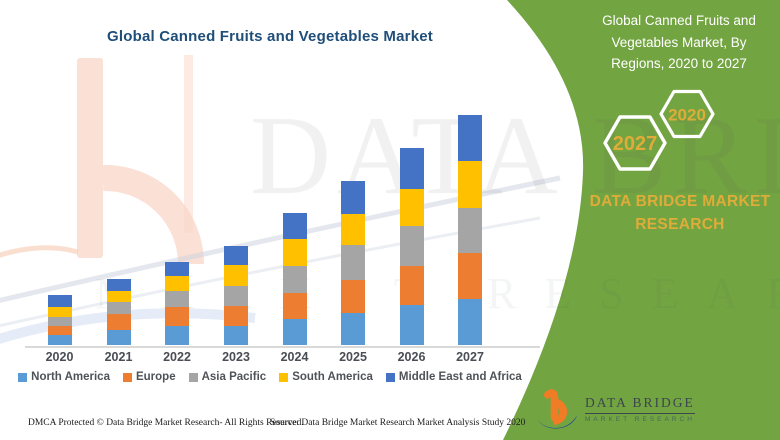 This screenshot has width=780, height=440. I want to click on hexagon-2020, so click(687, 114).